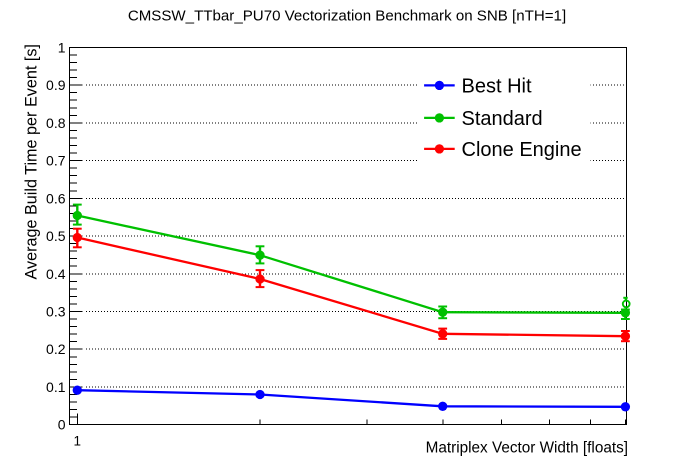 The image size is (696, 472). What do you see at coordinates (56, 274) in the screenshot?
I see `svg-text: 0.4` at bounding box center [56, 274].